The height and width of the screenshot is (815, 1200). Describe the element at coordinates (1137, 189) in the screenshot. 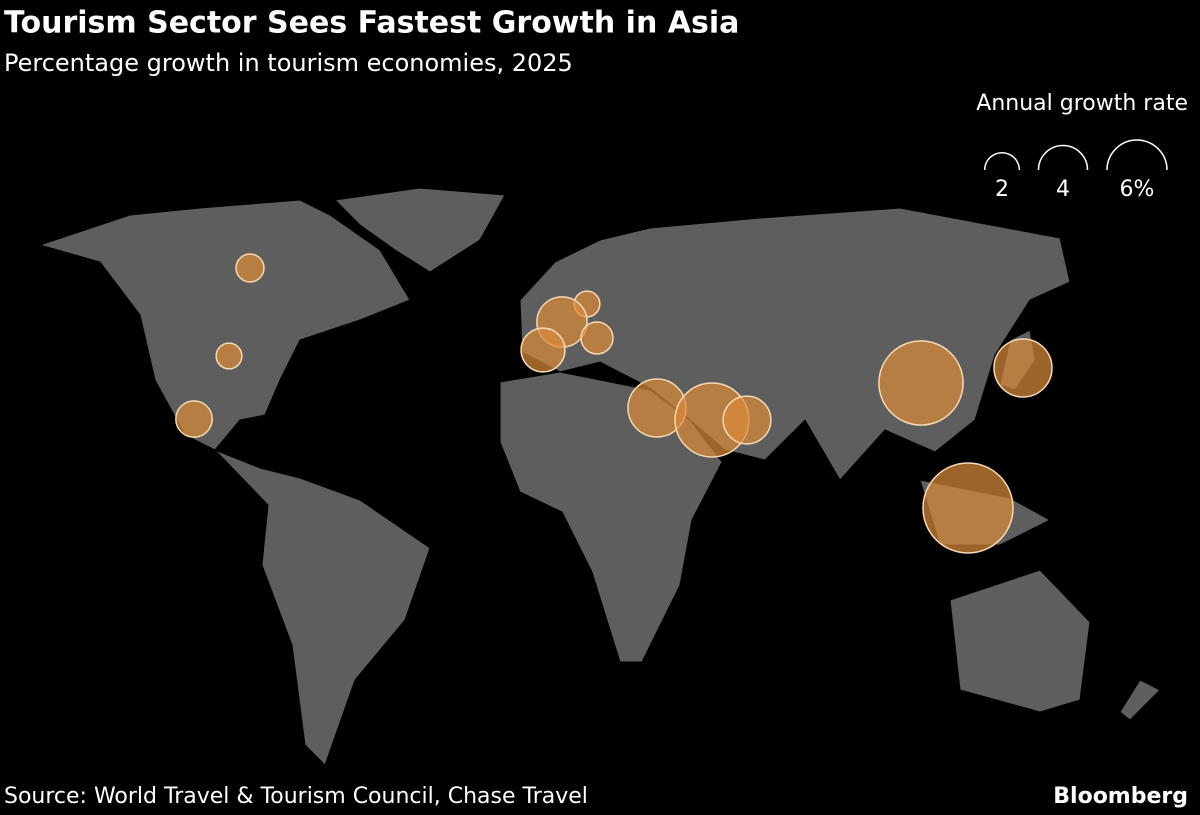

I see `legend-label: 6%` at that location.